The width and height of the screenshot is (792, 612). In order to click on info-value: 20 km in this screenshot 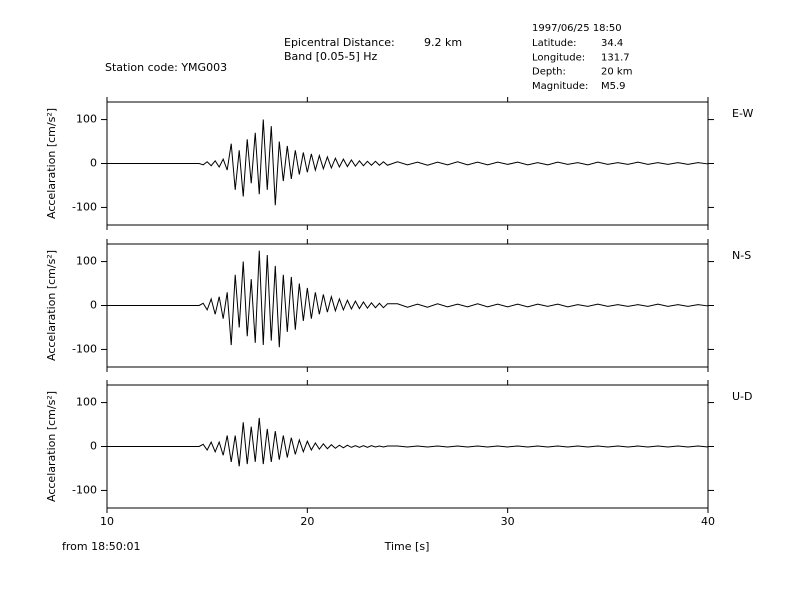, I will do `click(616, 72)`.